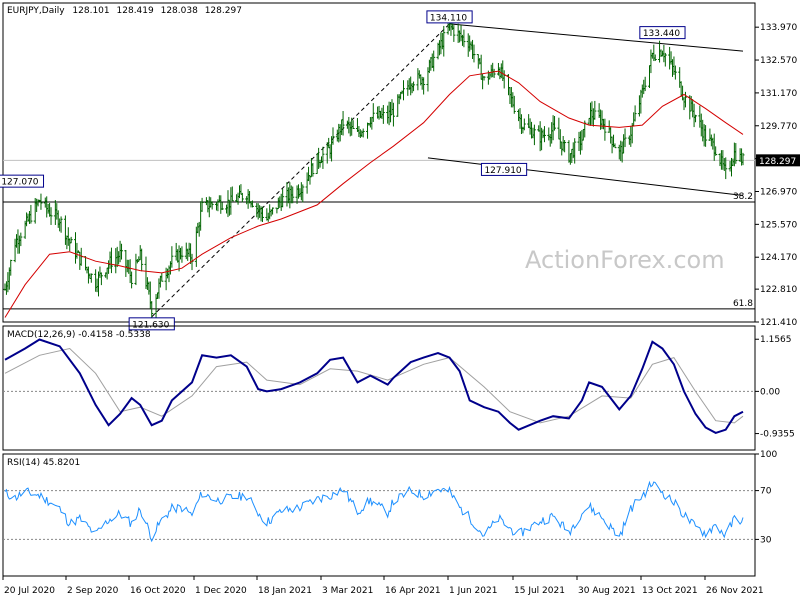  I want to click on rsi-y-axis: 100 70 30, so click(766, 497).